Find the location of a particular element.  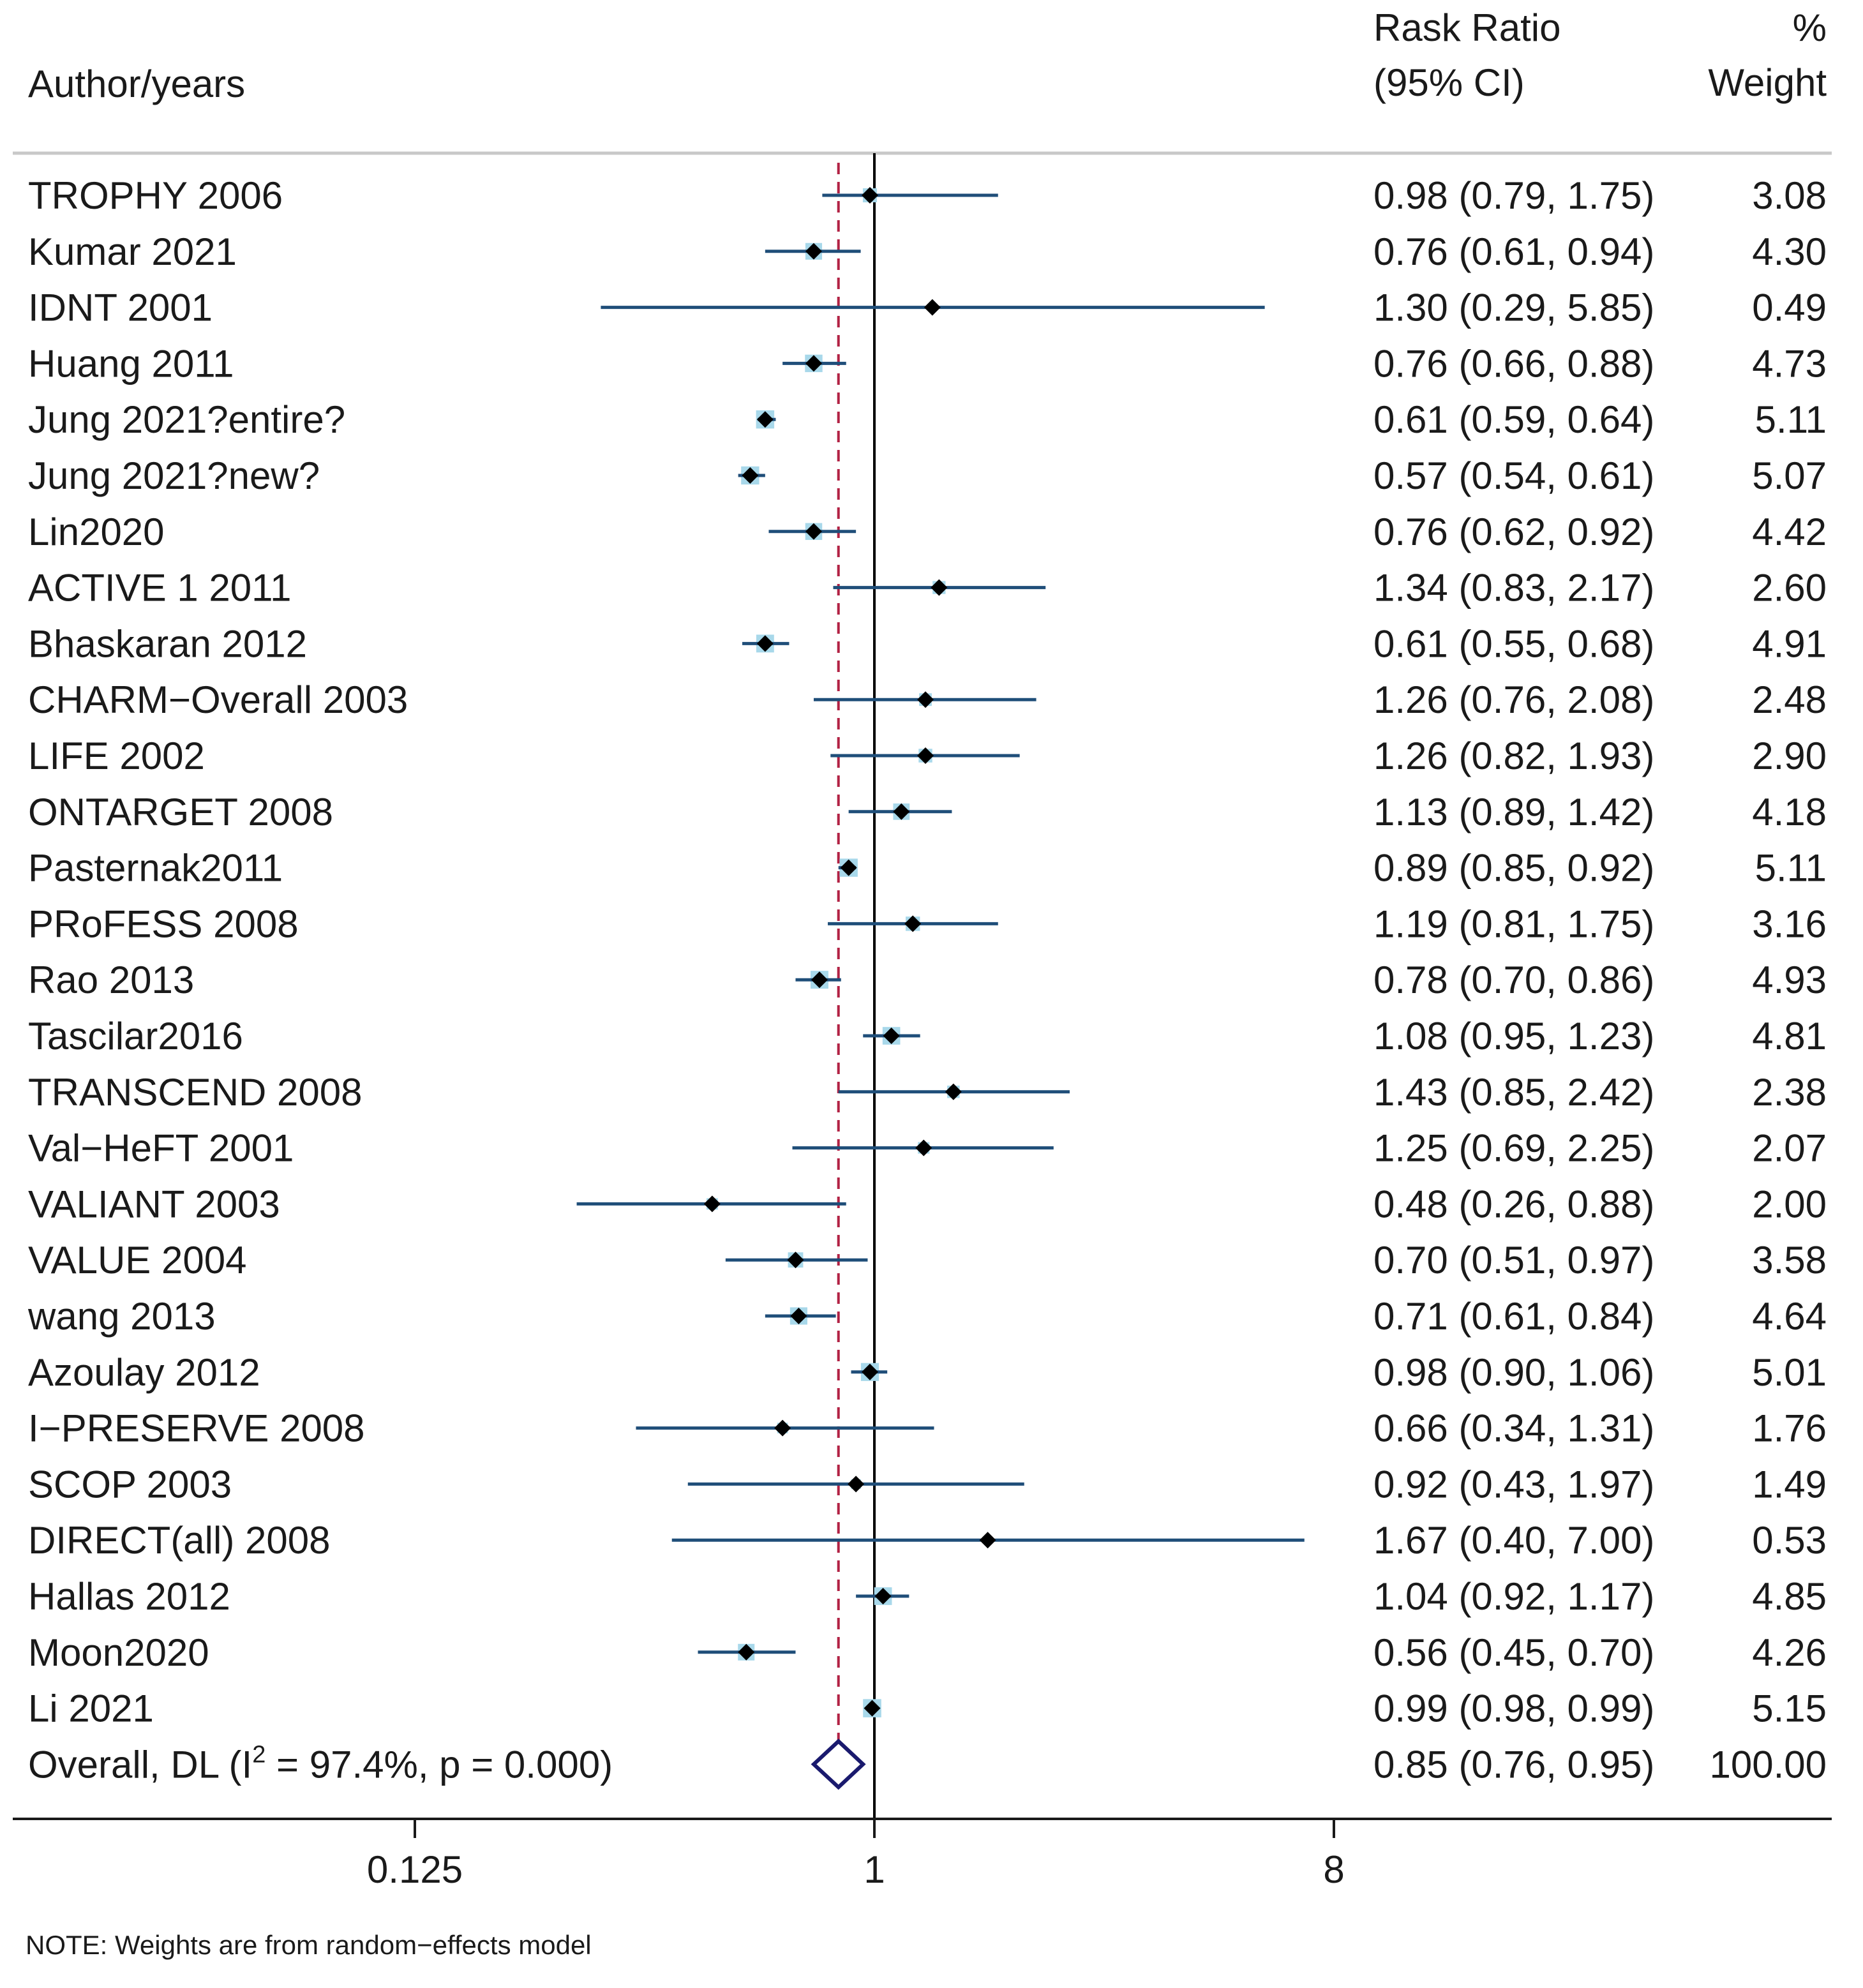

ci-value: 0.70 (0.51, 0.97) is located at coordinates (1513, 1260).